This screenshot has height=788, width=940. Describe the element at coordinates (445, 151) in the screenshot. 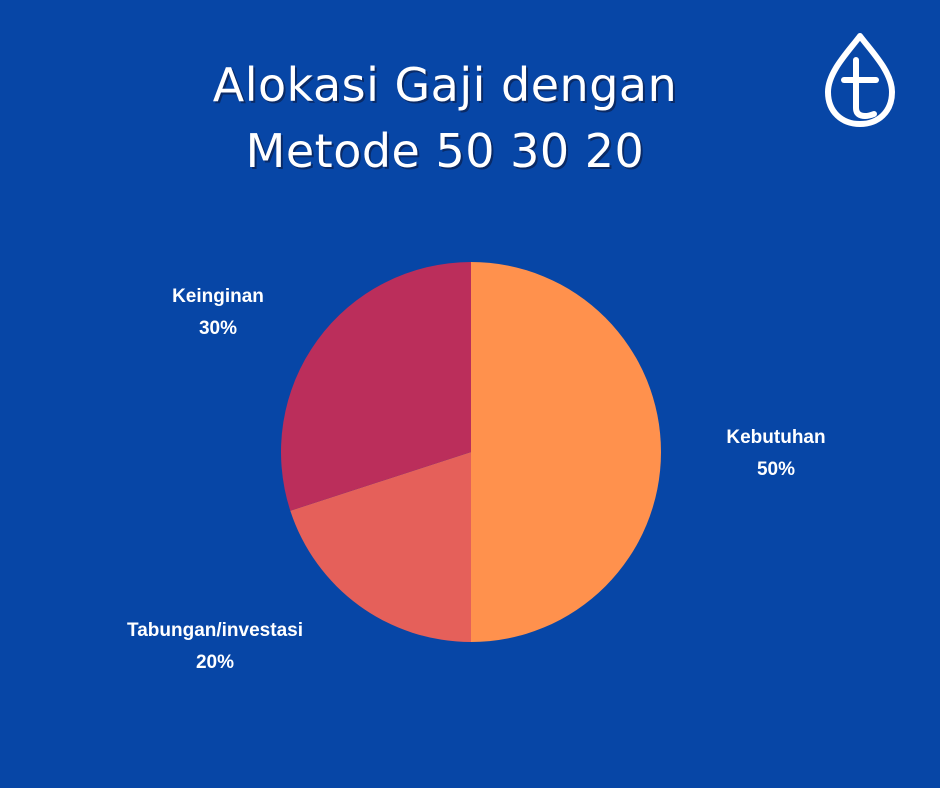

I see `chart-title-line-2: Metode 50 30 20` at that location.